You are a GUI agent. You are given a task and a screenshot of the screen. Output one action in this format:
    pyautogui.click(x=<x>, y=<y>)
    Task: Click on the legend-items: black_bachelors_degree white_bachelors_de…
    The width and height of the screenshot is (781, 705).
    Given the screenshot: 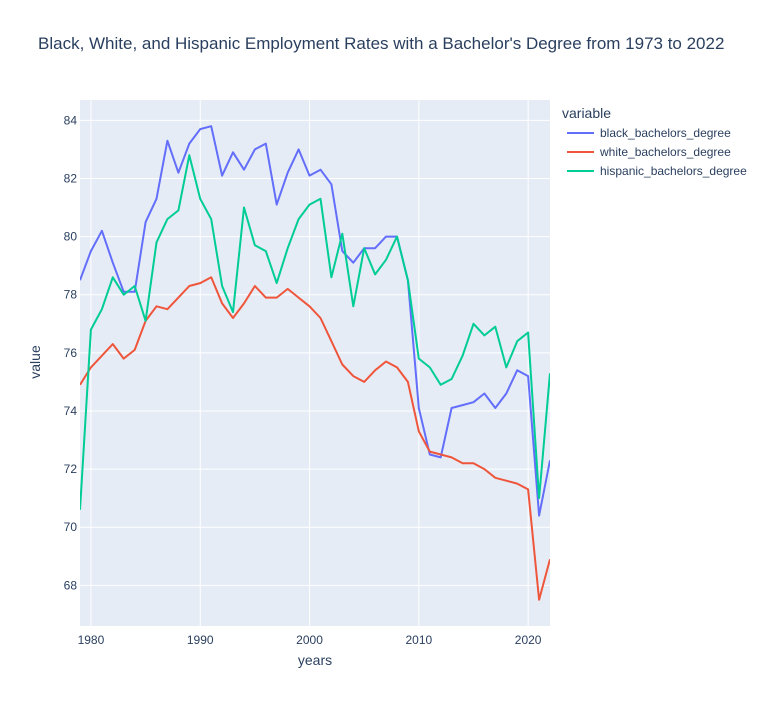 What is the action you would take?
    pyautogui.click(x=657, y=152)
    